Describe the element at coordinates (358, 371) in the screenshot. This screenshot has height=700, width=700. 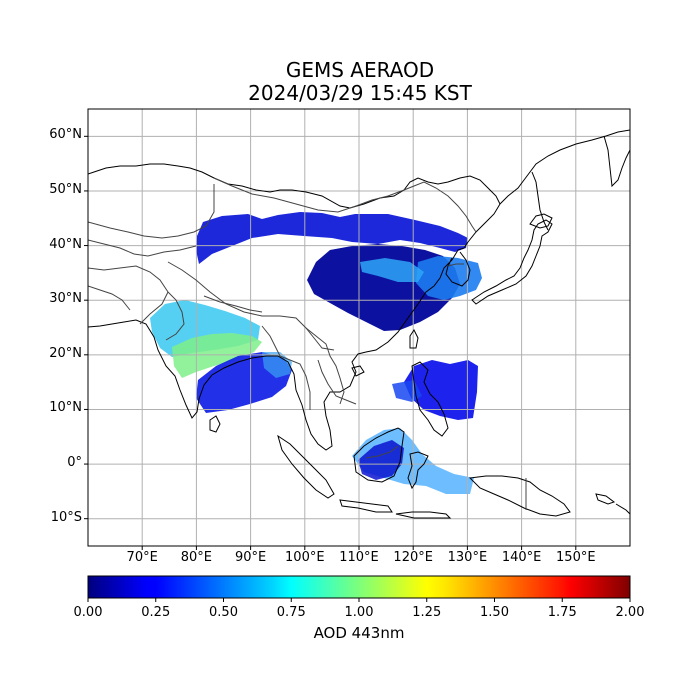
I see `coastline-hainan` at that location.